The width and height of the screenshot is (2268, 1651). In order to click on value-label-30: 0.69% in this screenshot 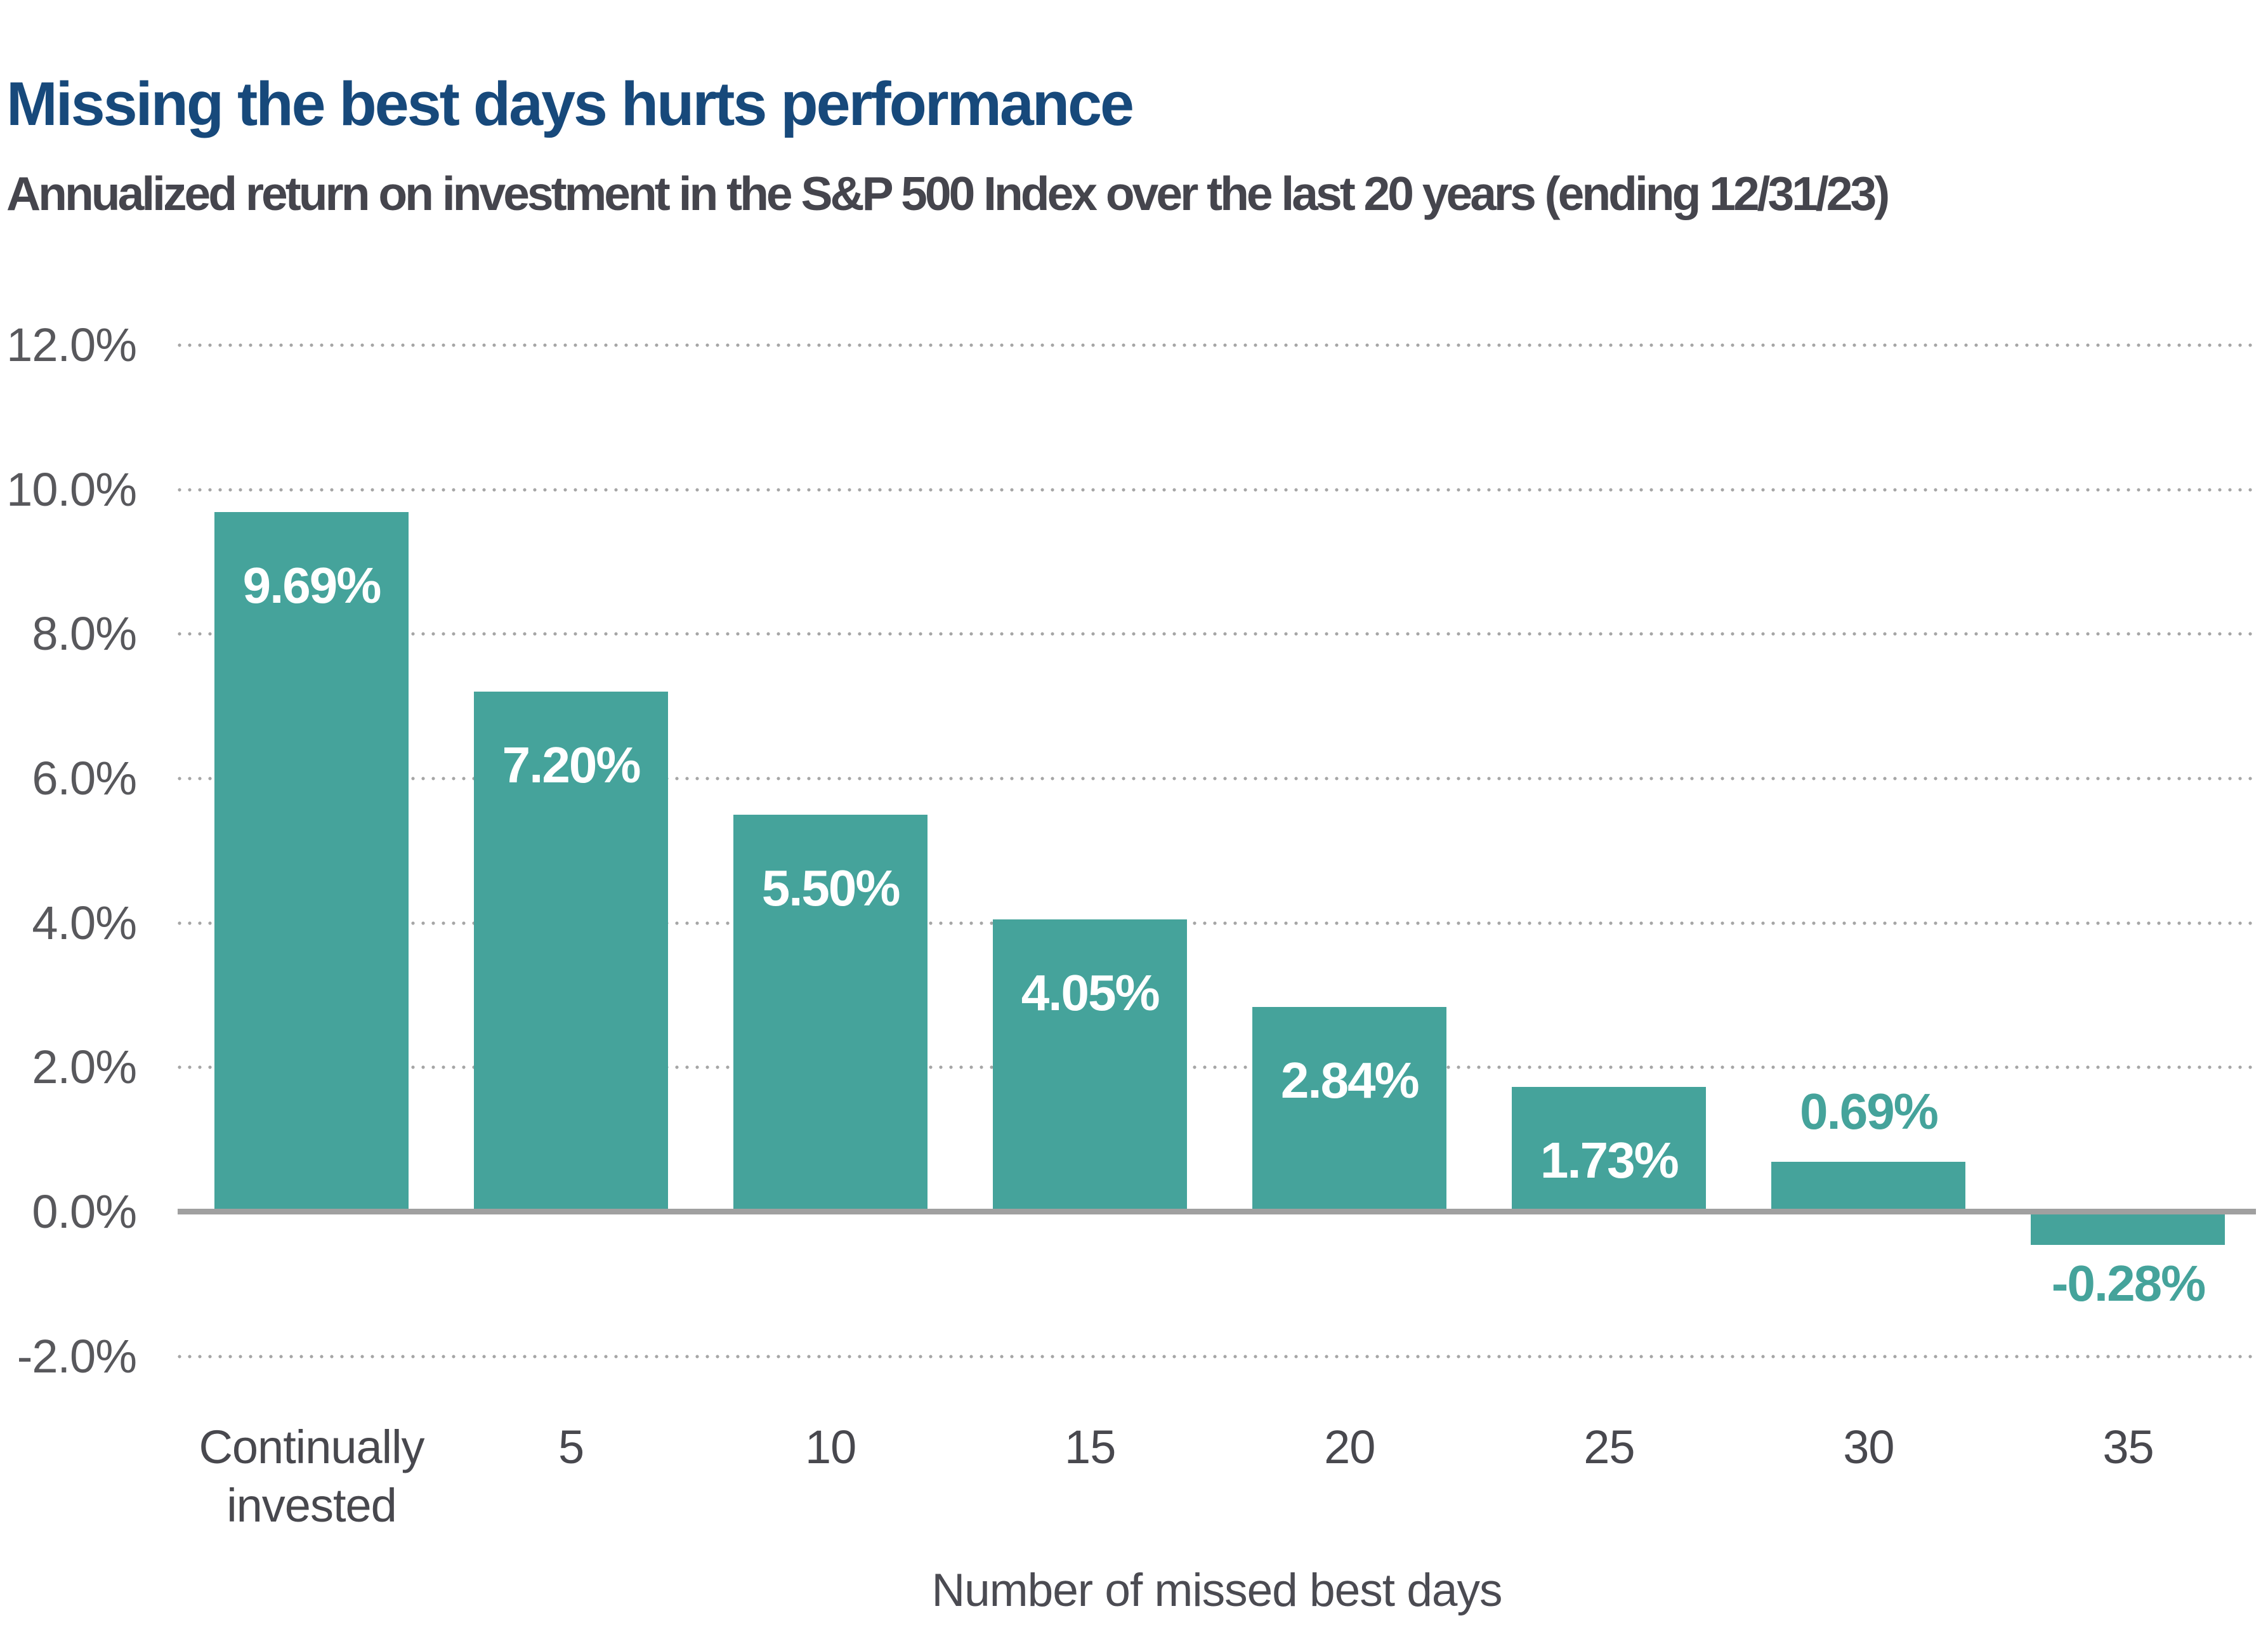, I will do `click(1869, 1111)`.